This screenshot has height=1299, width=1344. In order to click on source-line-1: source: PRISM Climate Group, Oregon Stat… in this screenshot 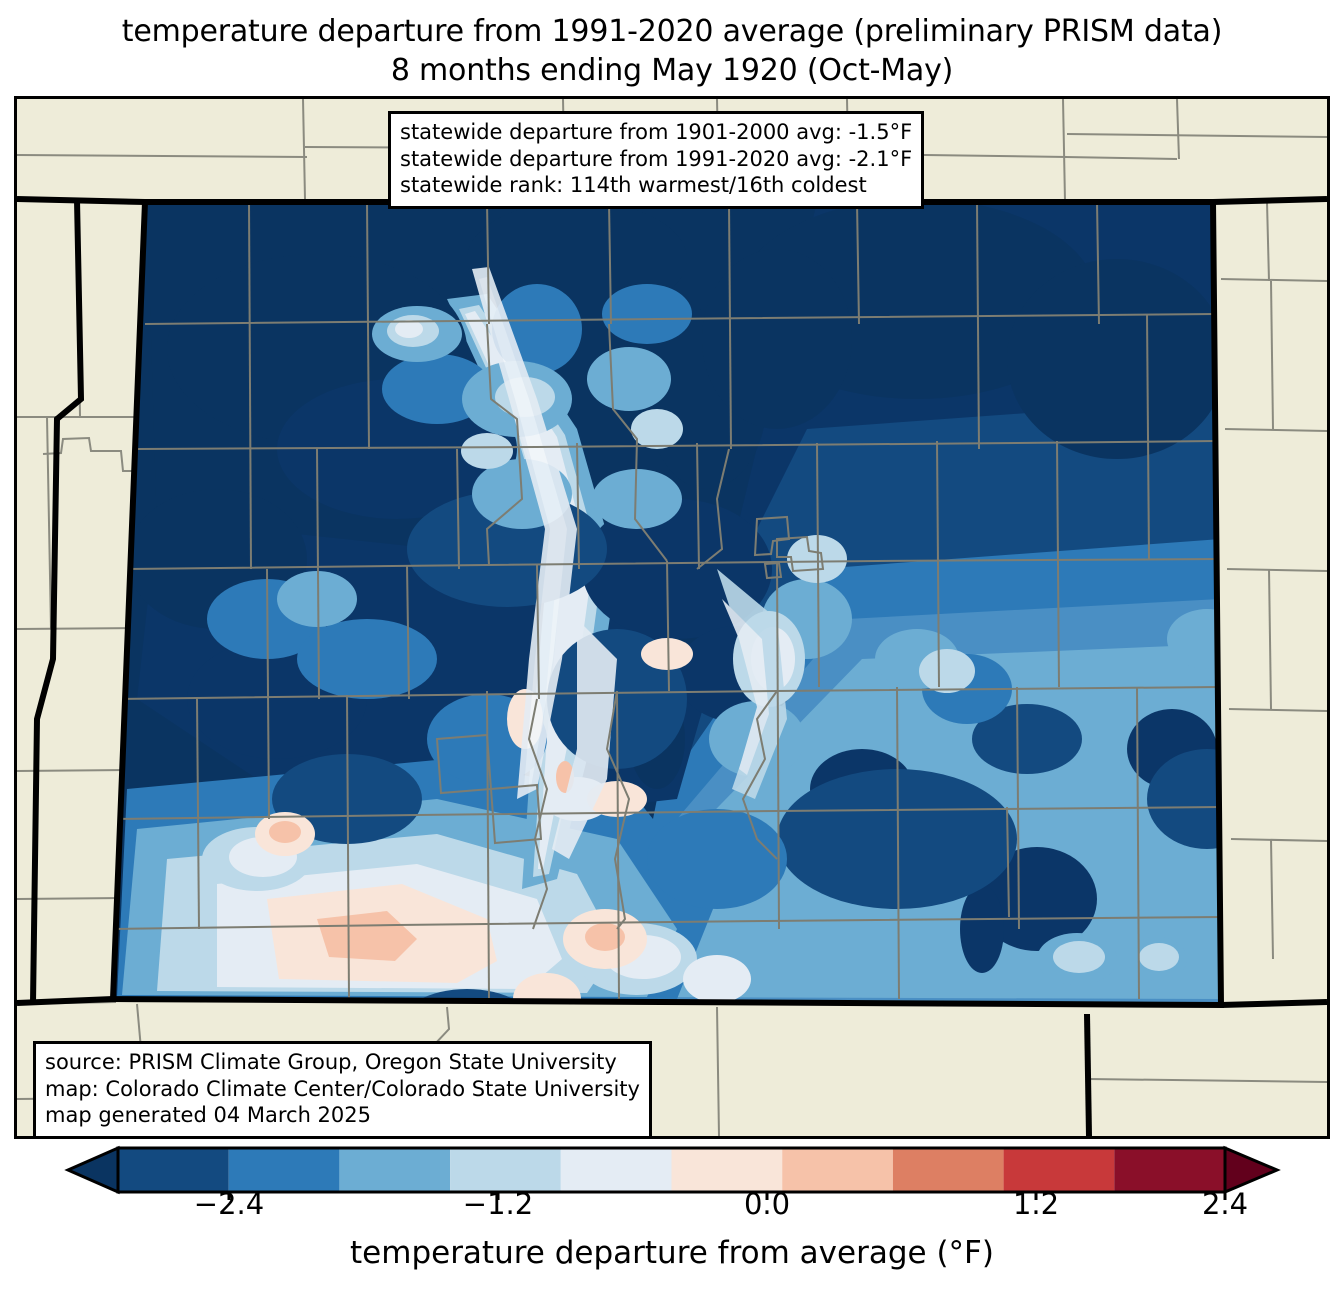, I will do `click(331, 1062)`.